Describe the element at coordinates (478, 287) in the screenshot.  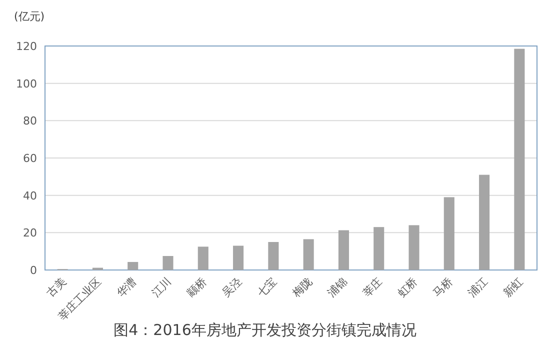
I see `x-tick-label: 浦江` at that location.